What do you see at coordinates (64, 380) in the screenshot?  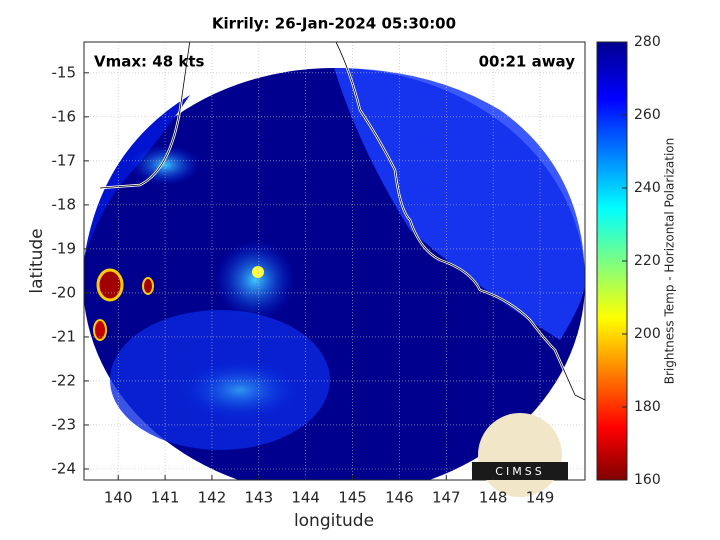 I see `y-tick-label: -22` at bounding box center [64, 380].